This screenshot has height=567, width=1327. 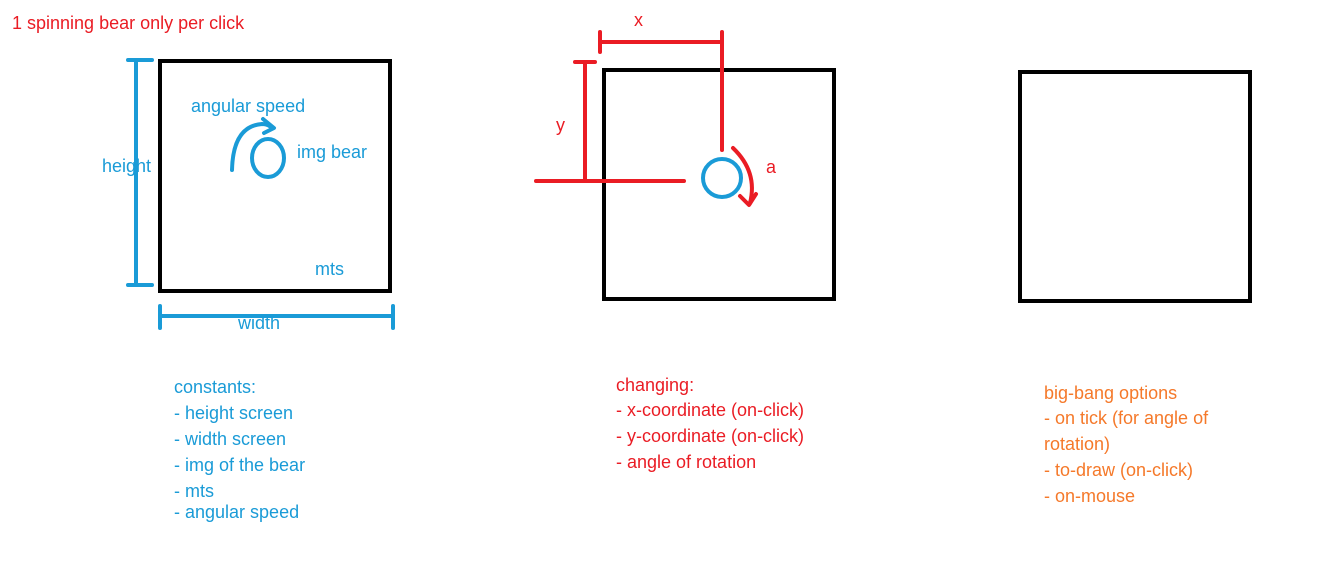 What do you see at coordinates (194, 491) in the screenshot?
I see `list-item: - mts` at bounding box center [194, 491].